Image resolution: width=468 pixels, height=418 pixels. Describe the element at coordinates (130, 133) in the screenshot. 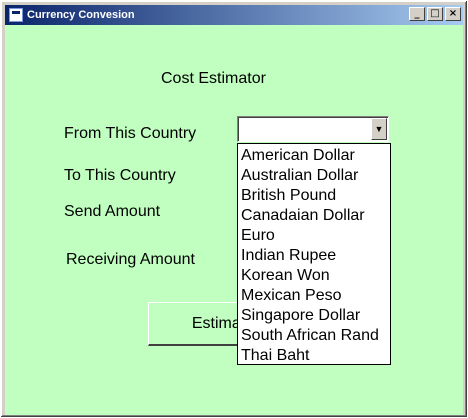

I see `from-country-label: From This Country` at that location.